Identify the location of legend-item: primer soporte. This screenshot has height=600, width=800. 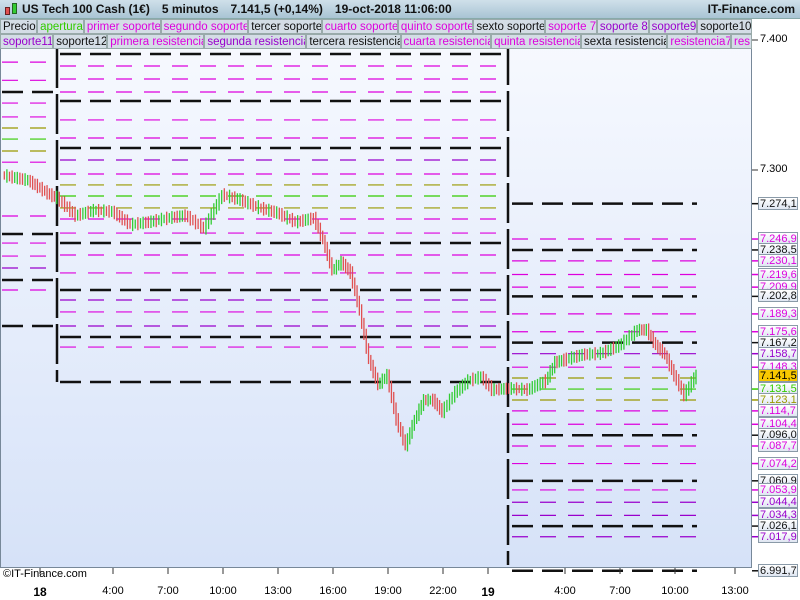
(122, 26).